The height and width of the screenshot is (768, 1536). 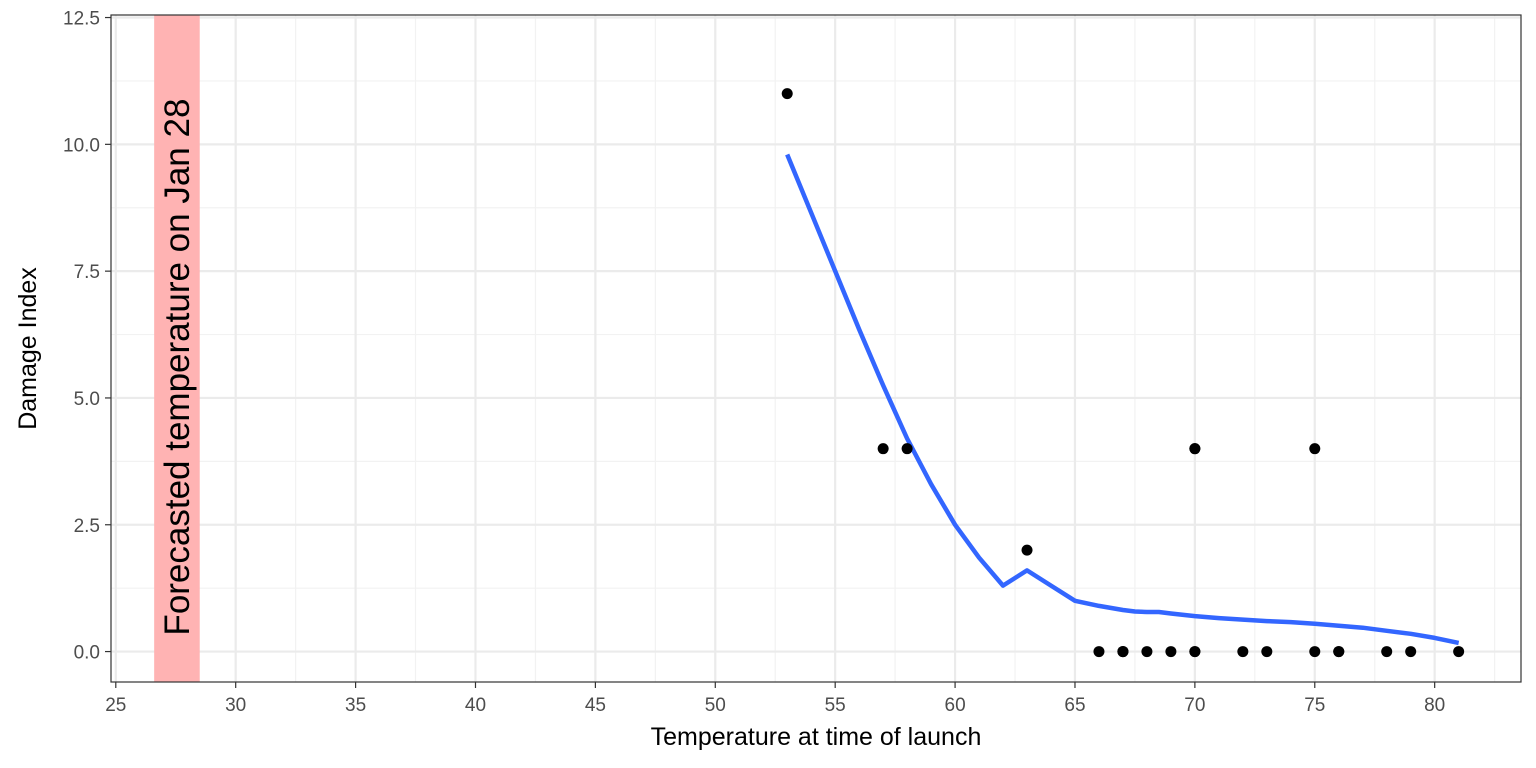 What do you see at coordinates (235, 705) in the screenshot?
I see `x-tick-label: 30` at bounding box center [235, 705].